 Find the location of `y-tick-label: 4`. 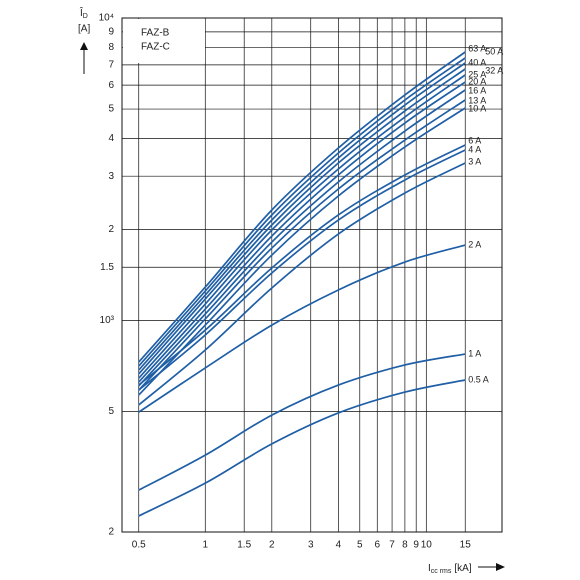

y-tick-label: 4 is located at coordinates (111, 138).